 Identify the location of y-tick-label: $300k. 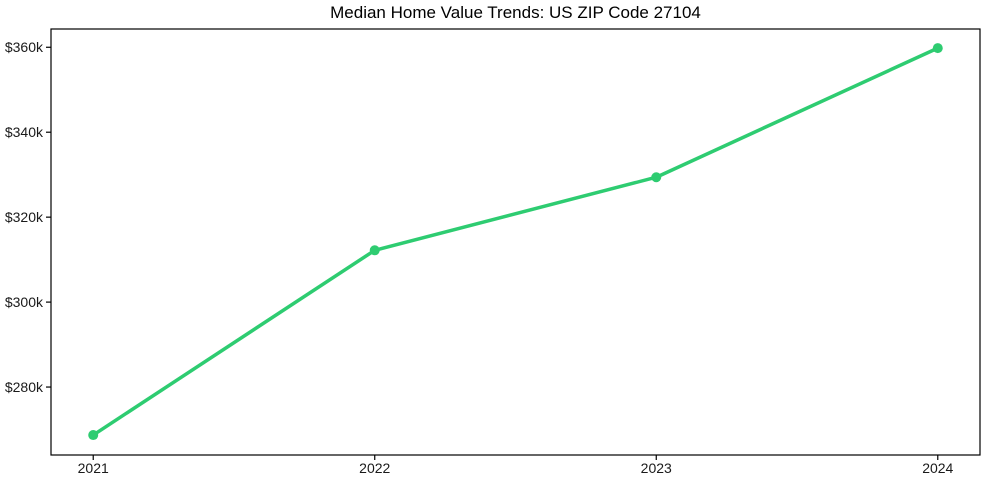
(24, 302).